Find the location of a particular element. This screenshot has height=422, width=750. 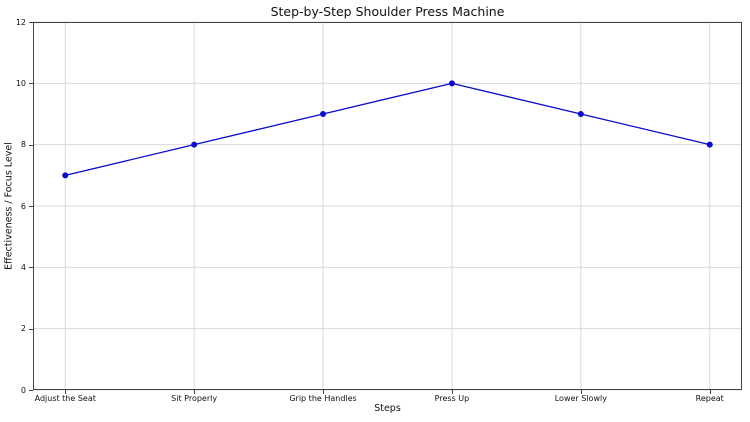

x-tick-label: Press Up is located at coordinates (452, 398).